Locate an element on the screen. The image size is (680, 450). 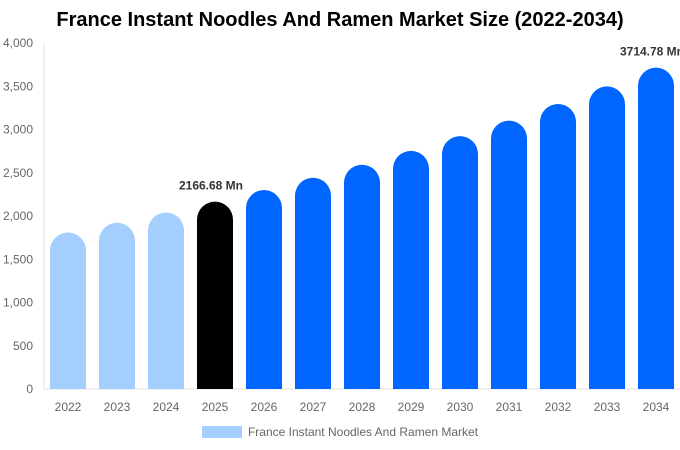
x-tick-label: 2034 is located at coordinates (656, 407).